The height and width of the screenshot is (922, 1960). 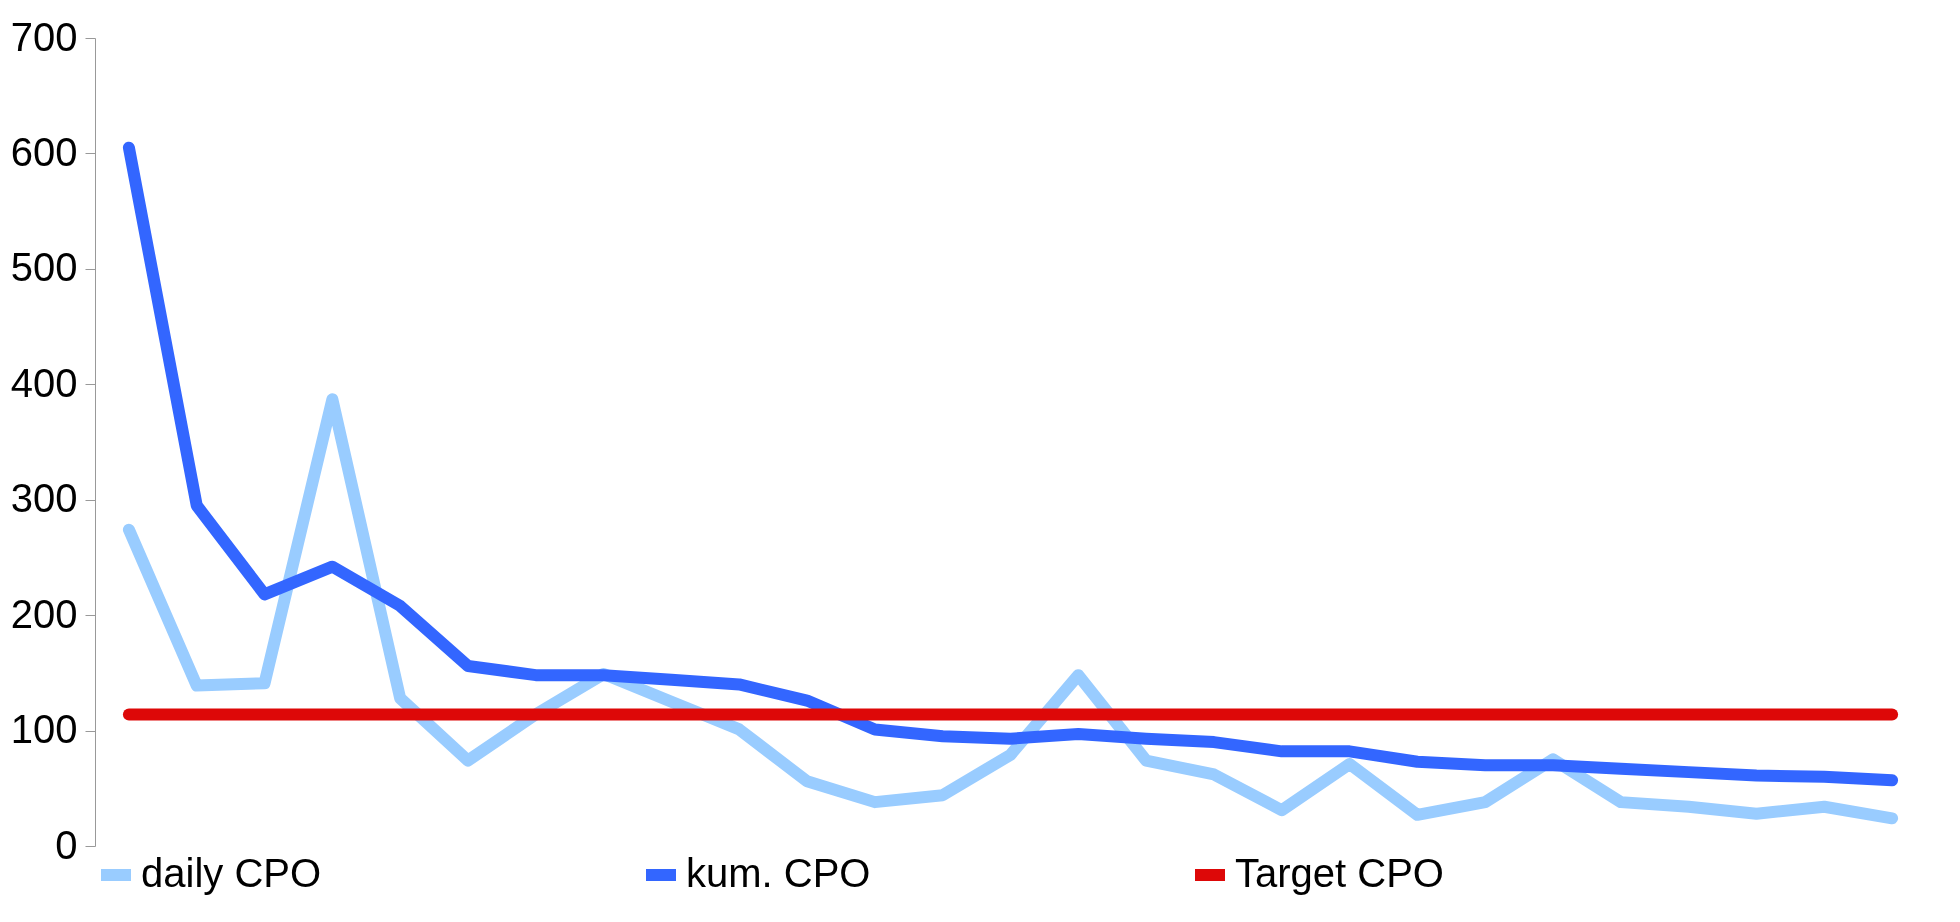 What do you see at coordinates (44, 729) in the screenshot?
I see `y-tick-label: 100` at bounding box center [44, 729].